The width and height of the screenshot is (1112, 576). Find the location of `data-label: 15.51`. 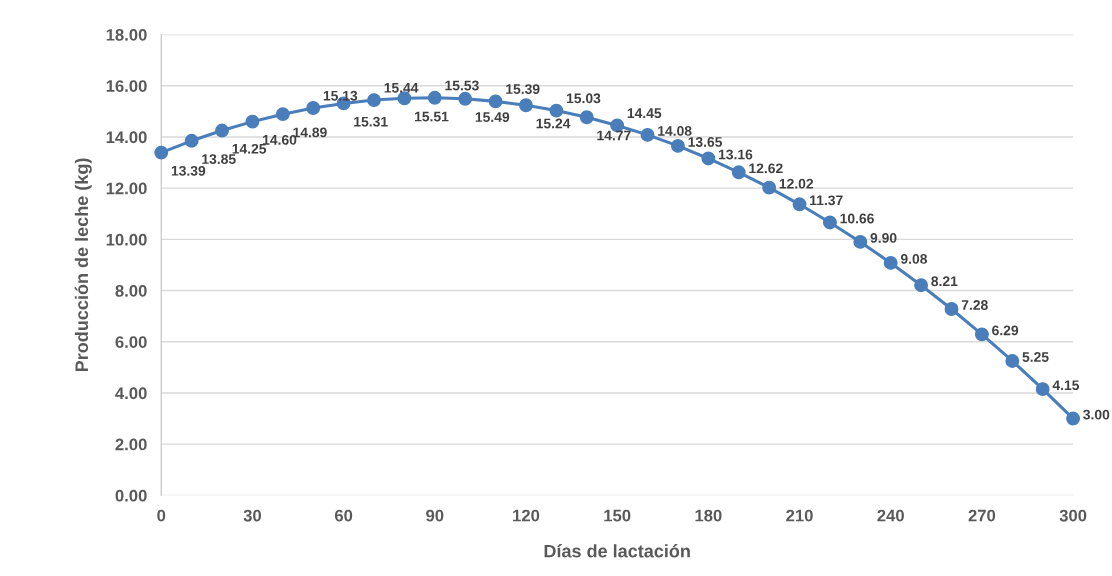

data-label: 15.51 is located at coordinates (431, 116).